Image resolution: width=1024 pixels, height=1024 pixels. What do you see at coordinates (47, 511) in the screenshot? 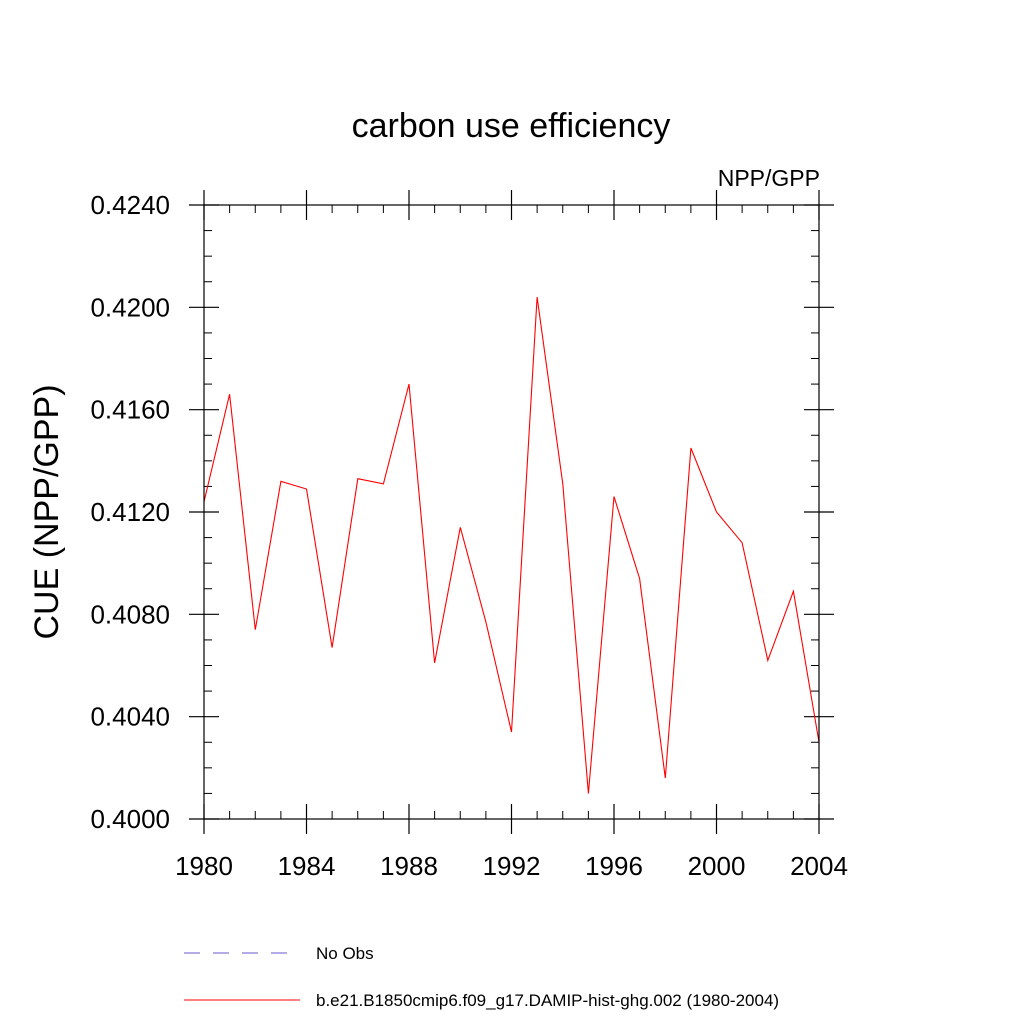
I see `y-axis-label: CUE (NPP/GPP)` at bounding box center [47, 511].